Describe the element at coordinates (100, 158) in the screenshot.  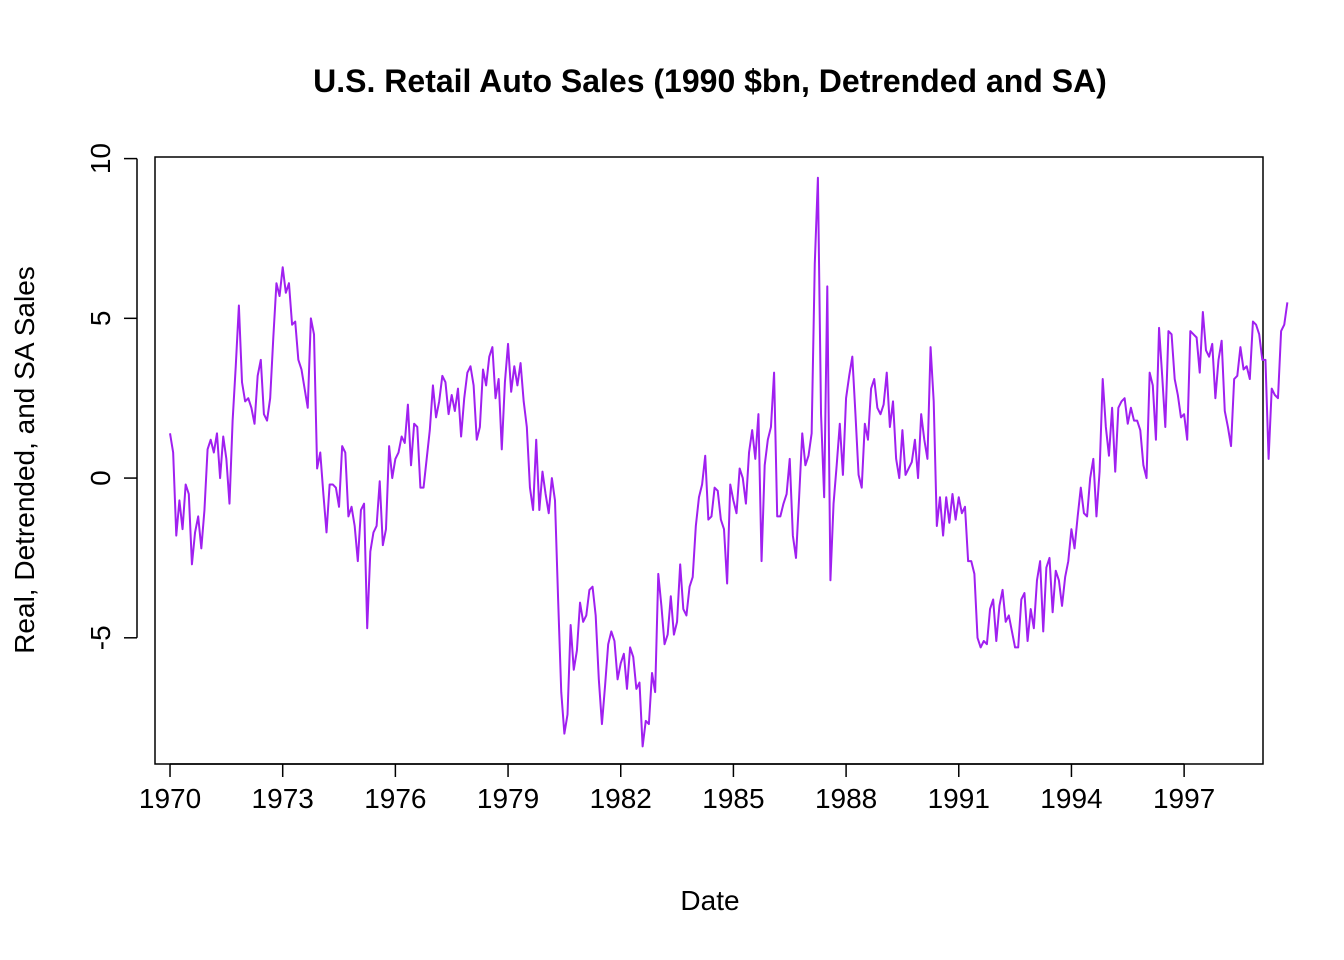
I see `y-tick-label: 10` at that location.